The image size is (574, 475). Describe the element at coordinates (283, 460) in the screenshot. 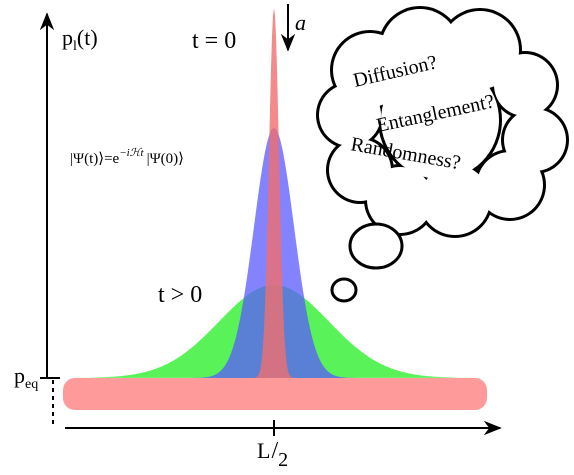

I see `x-den: 2` at that location.